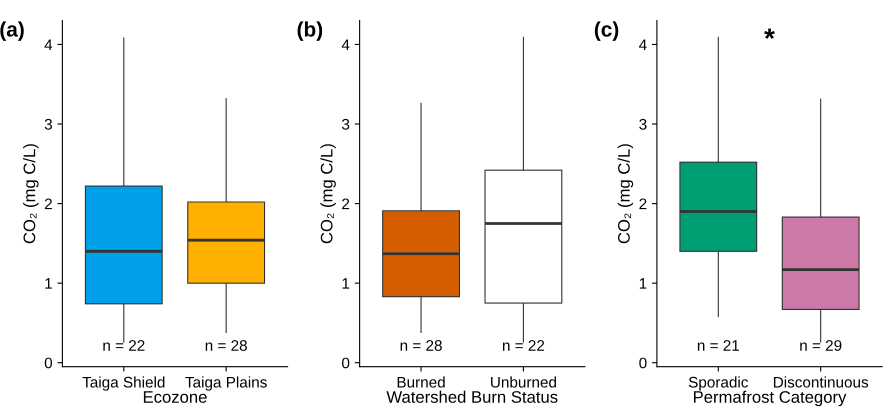 This screenshot has height=412, width=891. What do you see at coordinates (821, 345) in the screenshot?
I see `annotation: n = 29` at bounding box center [821, 345].